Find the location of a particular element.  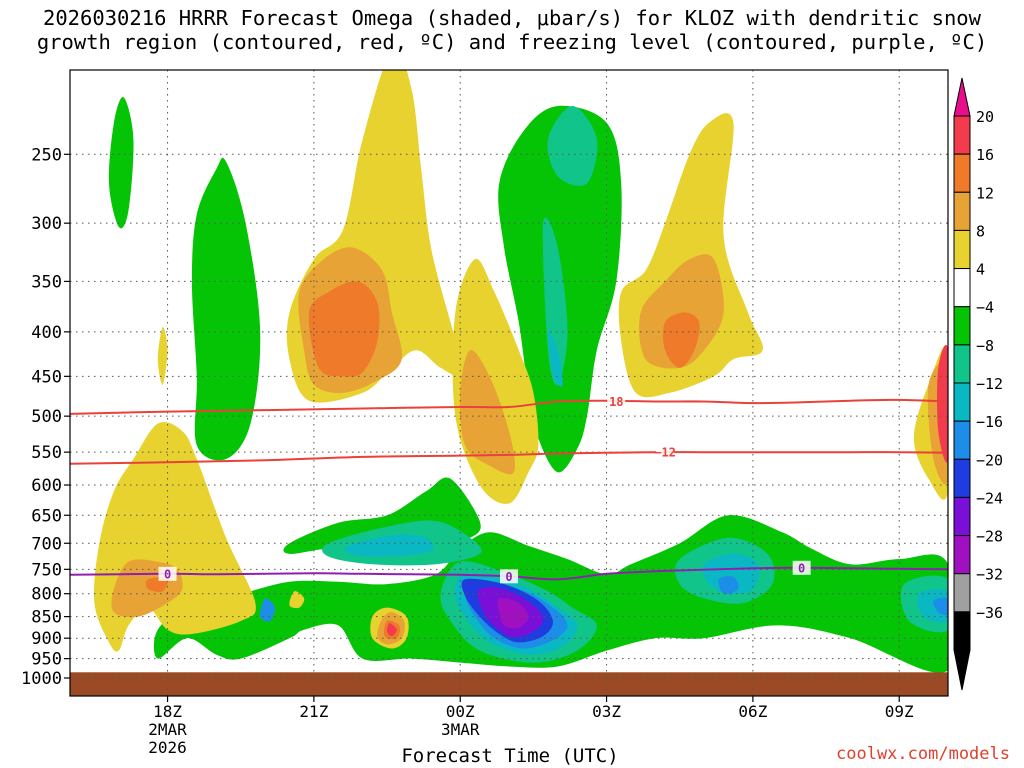

y-tick-label-1000: 1000 is located at coordinates (41, 679).